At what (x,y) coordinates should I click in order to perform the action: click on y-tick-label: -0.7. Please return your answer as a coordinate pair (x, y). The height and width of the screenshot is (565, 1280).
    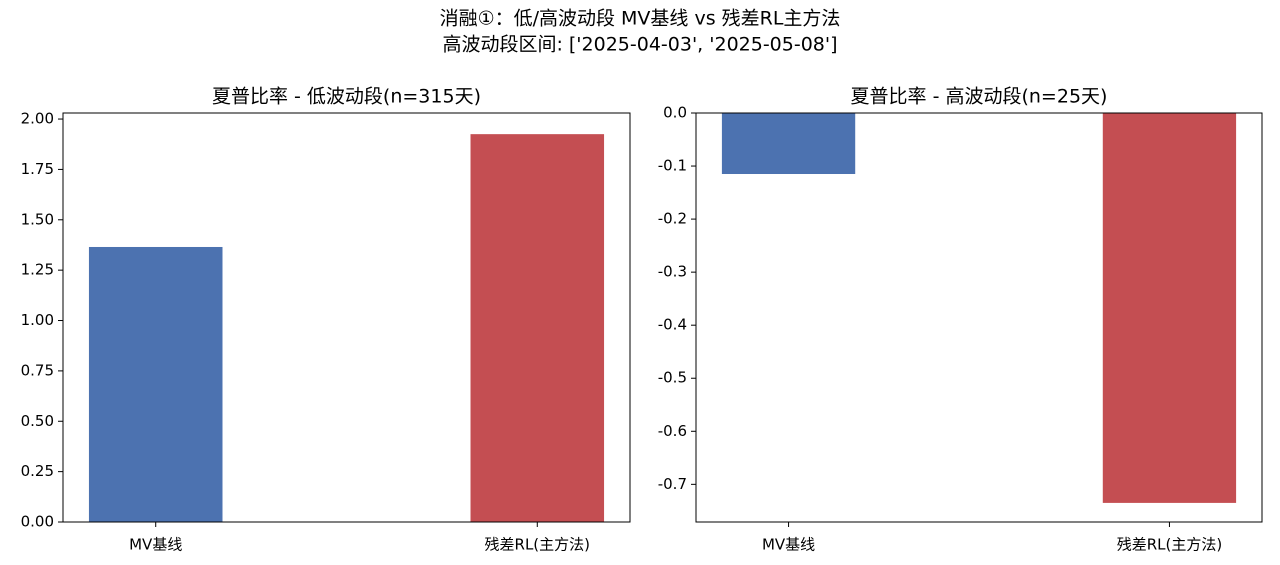
    Looking at the image, I should click on (672, 484).